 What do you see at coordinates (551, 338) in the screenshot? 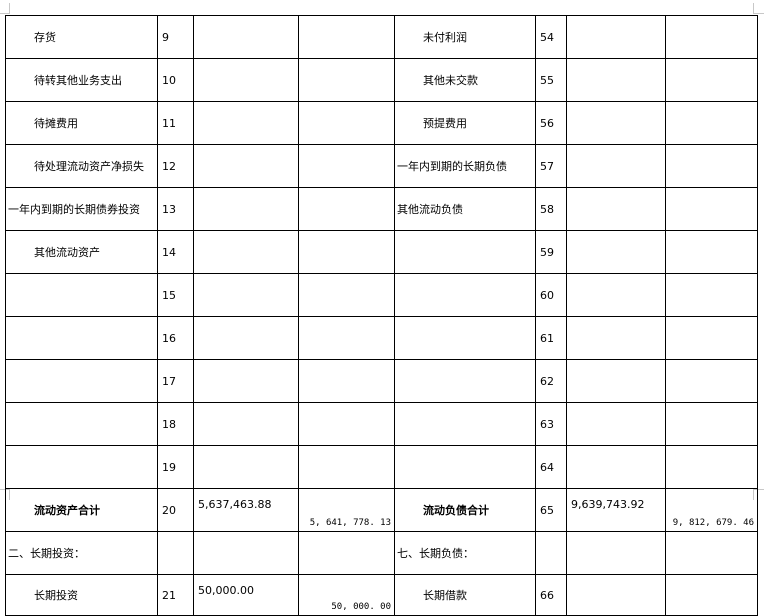
I see `right-line-number-cell: 61` at bounding box center [551, 338].